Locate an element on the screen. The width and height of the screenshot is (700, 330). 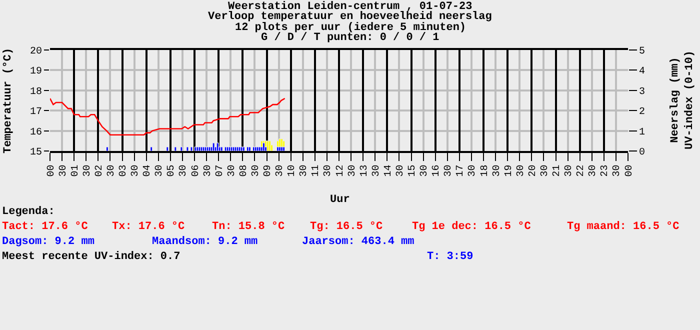
x-tick-label: 14 is located at coordinates (388, 170).